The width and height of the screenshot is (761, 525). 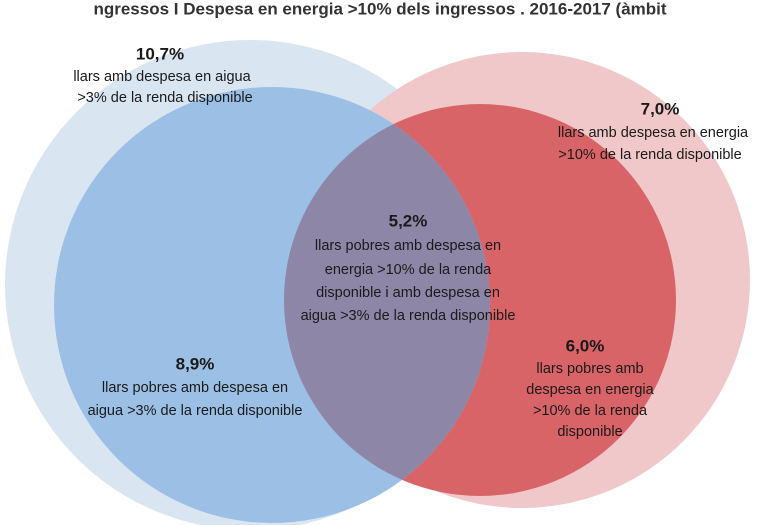 I want to click on region-text: >10% de la renda, so click(x=590, y=411).